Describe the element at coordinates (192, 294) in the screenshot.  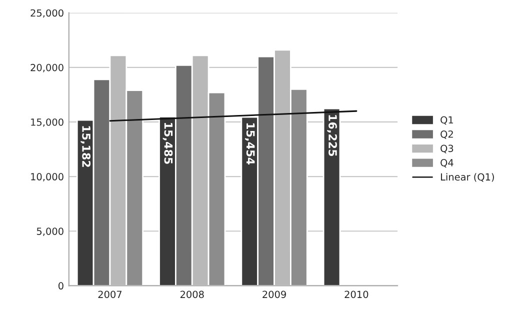
I see `x-tick-label: 2008` at that location.